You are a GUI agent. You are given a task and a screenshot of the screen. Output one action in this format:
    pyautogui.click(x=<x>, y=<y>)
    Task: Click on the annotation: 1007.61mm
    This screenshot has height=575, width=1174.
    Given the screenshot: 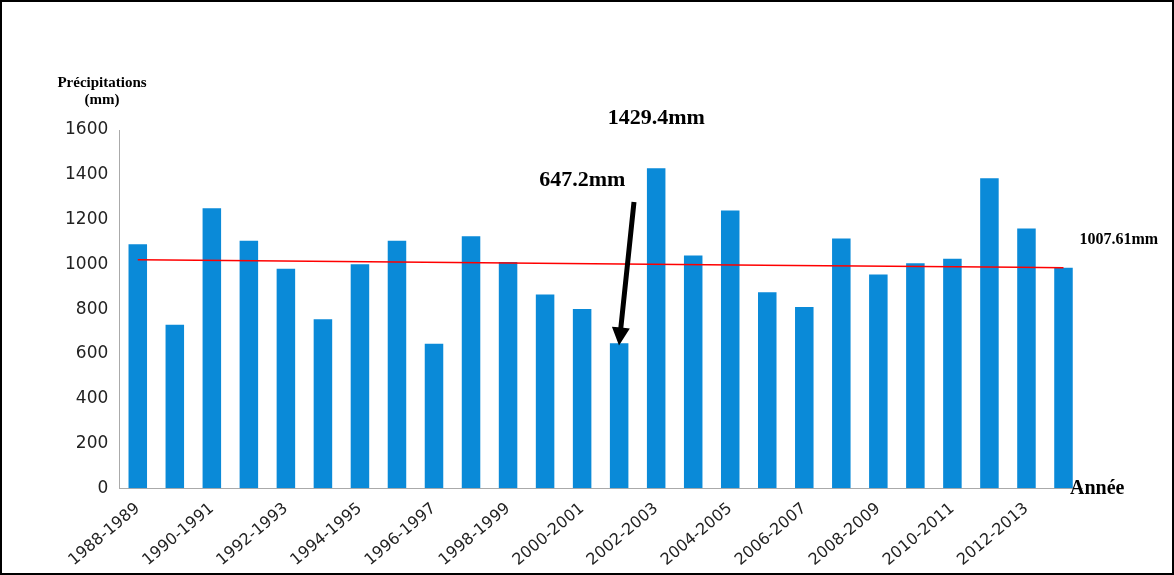 What is the action you would take?
    pyautogui.click(x=1119, y=238)
    